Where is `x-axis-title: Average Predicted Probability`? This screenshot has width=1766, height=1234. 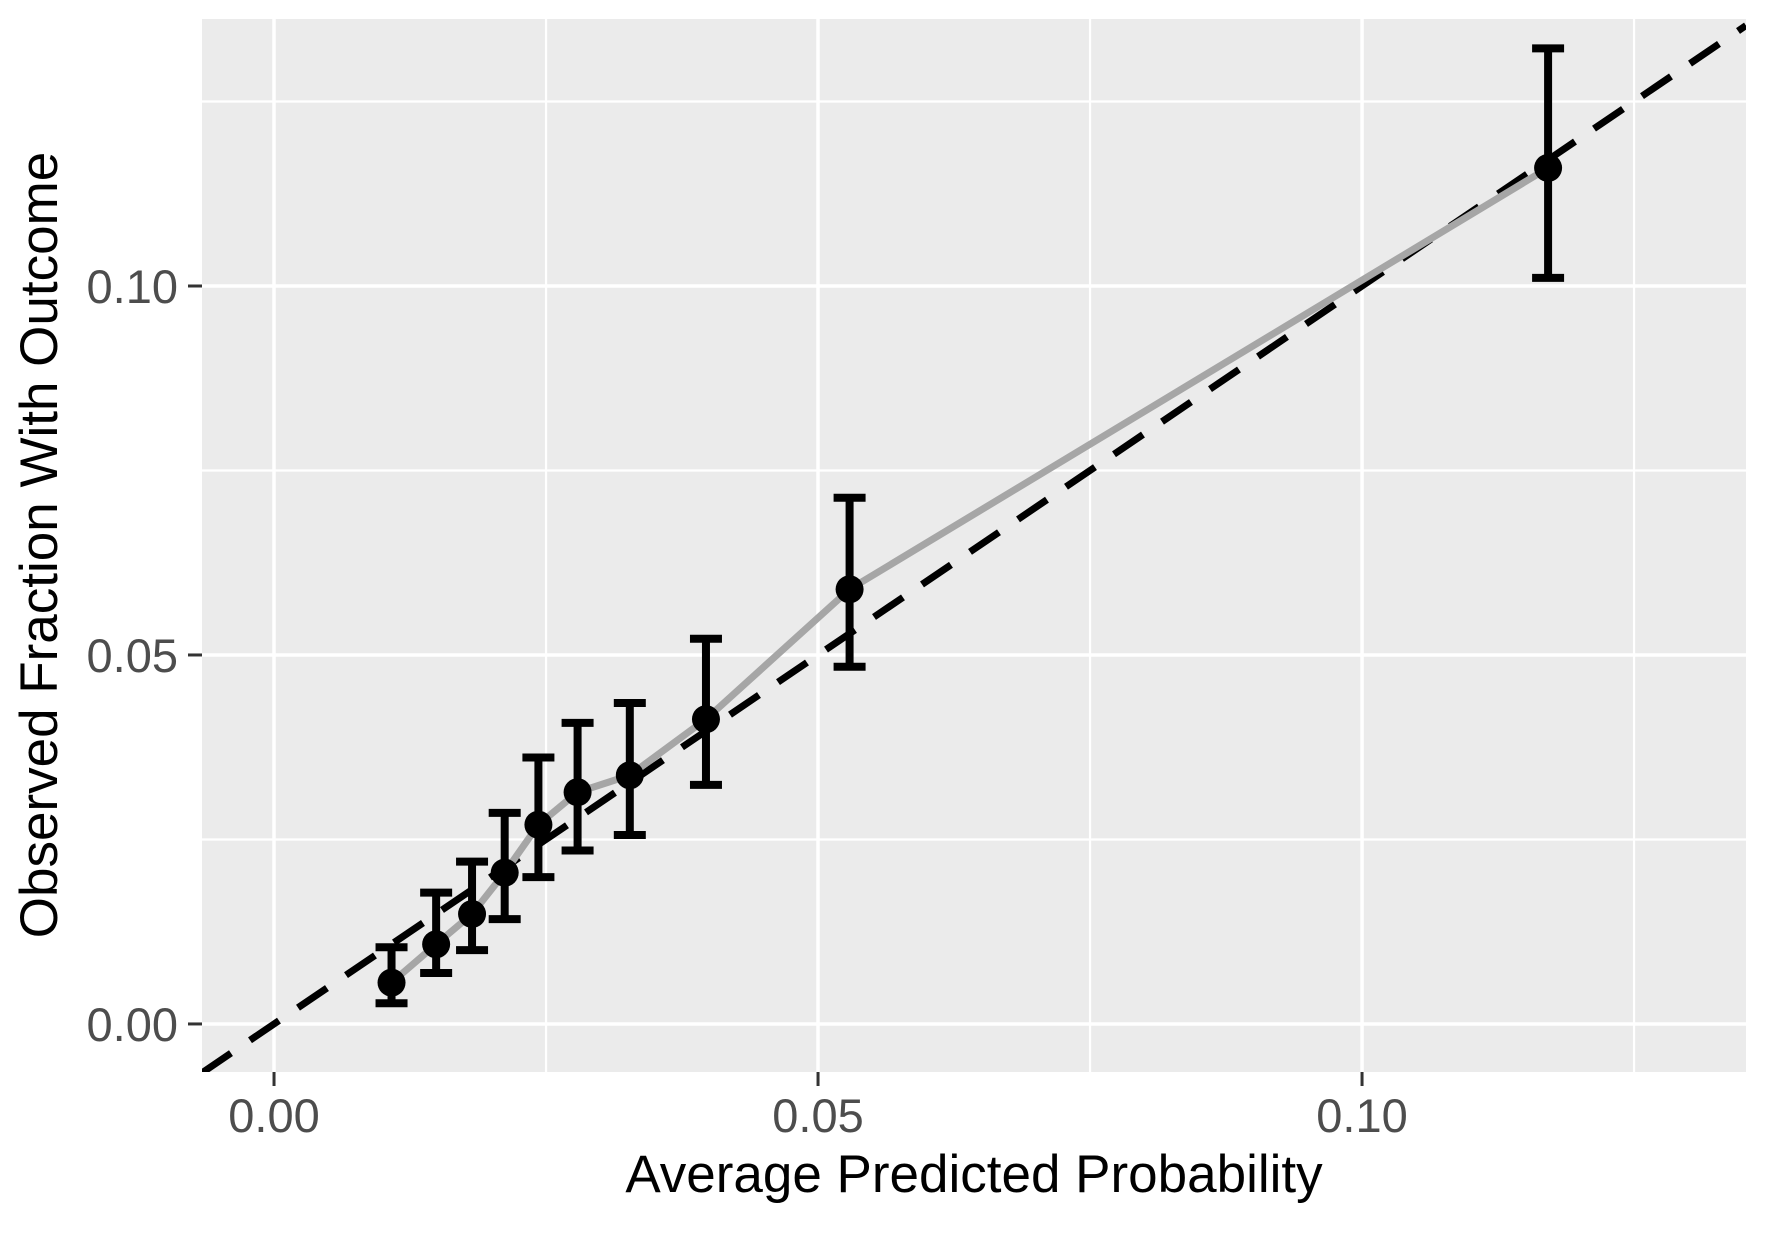
x-axis-title: Average Predicted Probability is located at coordinates (974, 1174).